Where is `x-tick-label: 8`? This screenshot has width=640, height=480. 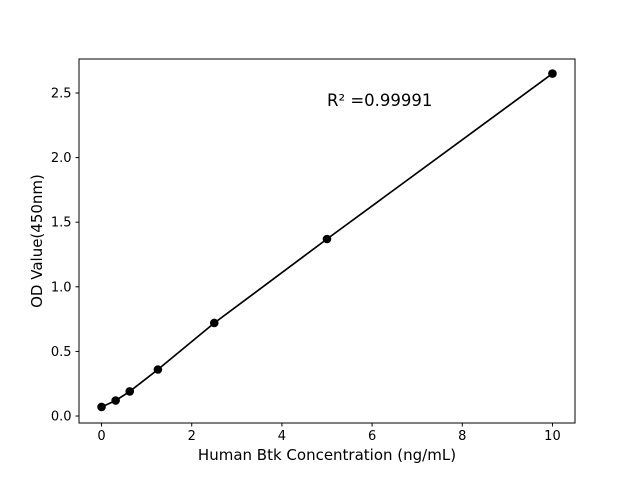 x-tick-label: 8 is located at coordinates (462, 436).